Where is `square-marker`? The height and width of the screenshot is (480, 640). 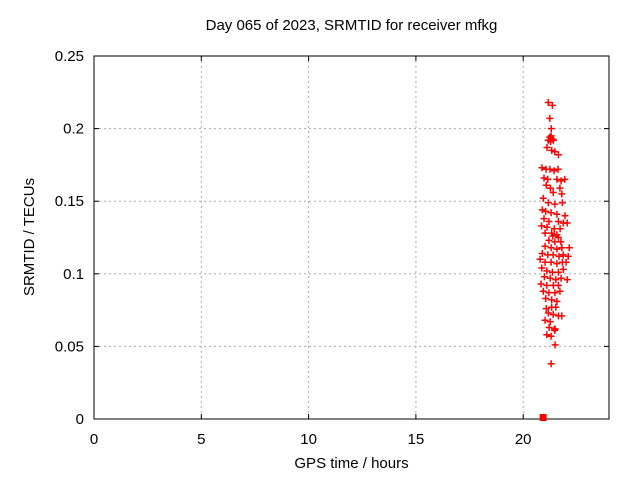 square-marker is located at coordinates (543, 417).